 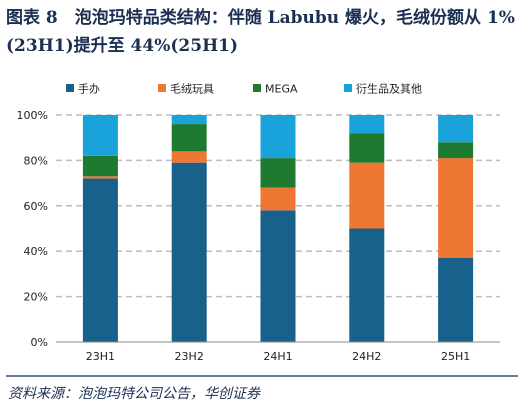 I want to click on y-tick-label: 0%, so click(x=39, y=342).